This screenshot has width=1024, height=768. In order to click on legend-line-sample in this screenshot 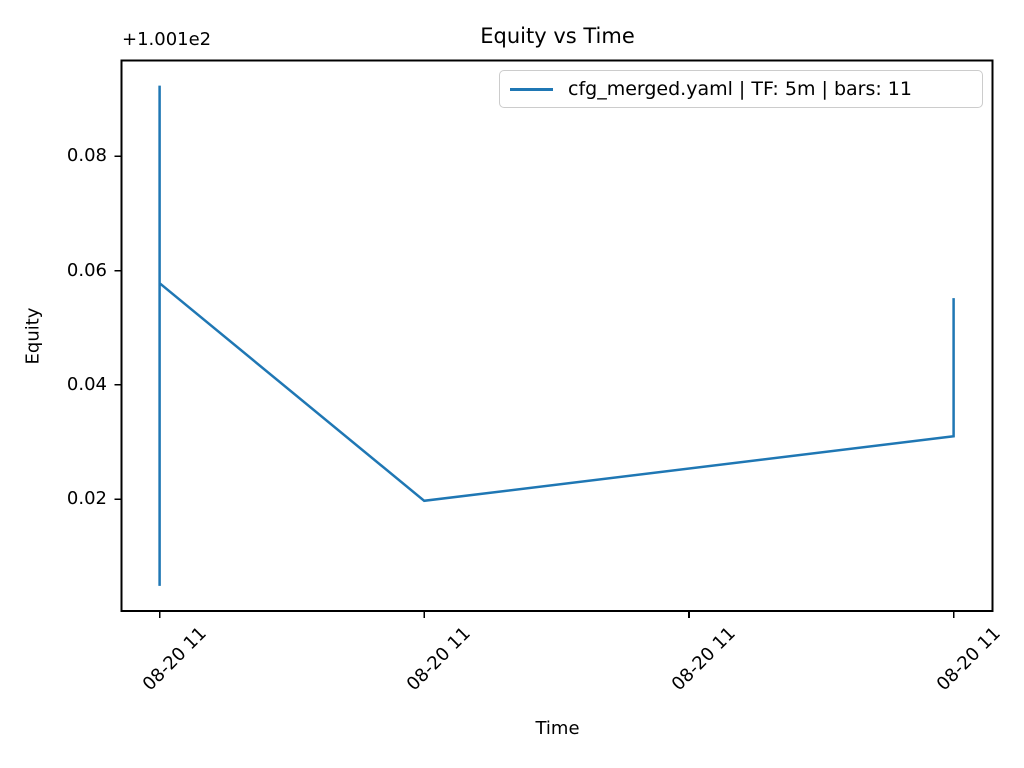, I will do `click(531, 89)`.